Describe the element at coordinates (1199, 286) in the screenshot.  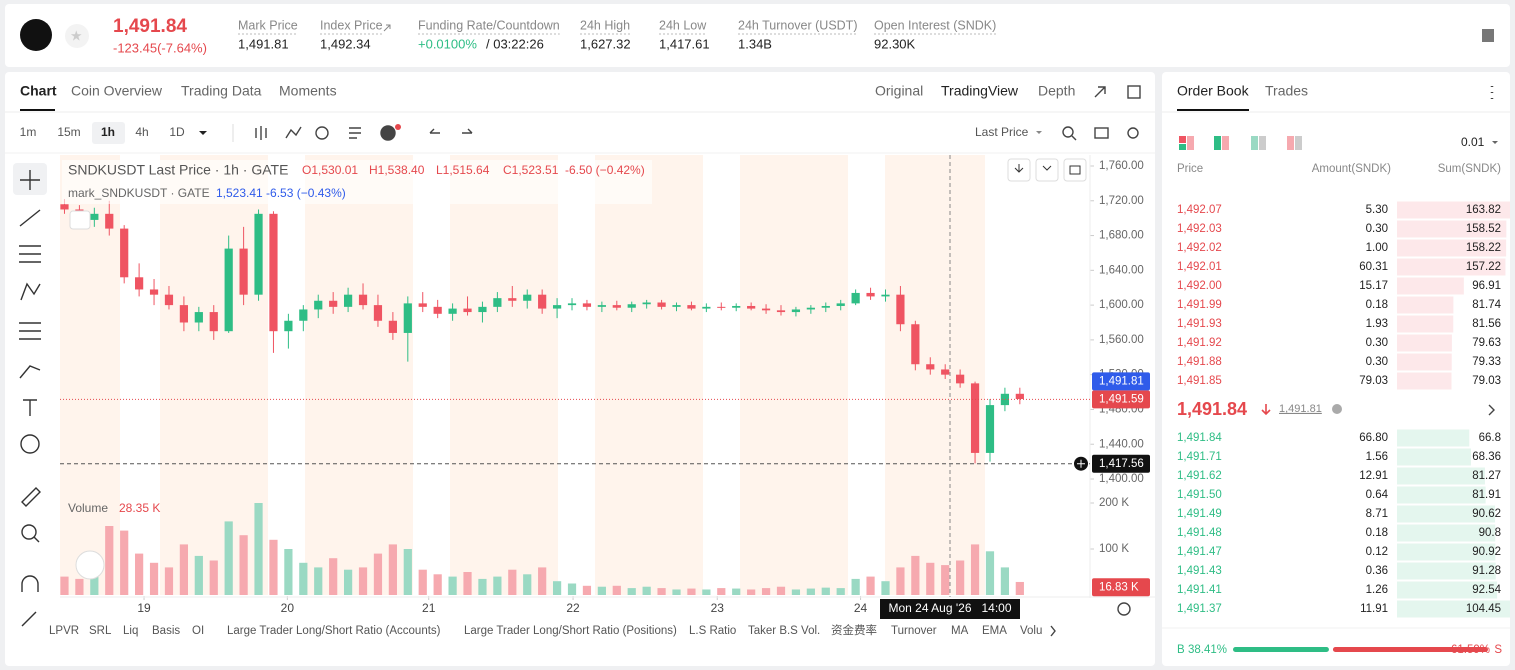
I see `ob-price: 1,492.00` at that location.